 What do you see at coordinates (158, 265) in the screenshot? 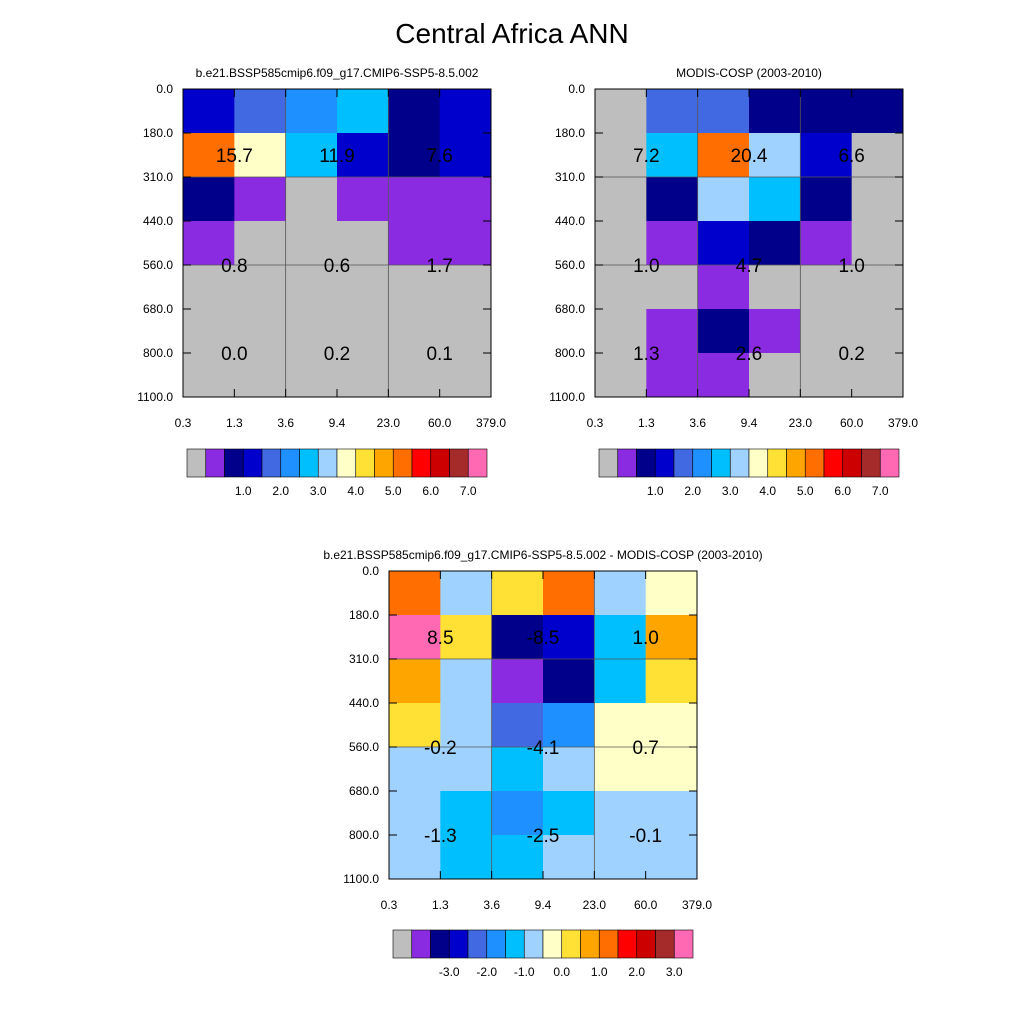
I see `model-ytick-label: 560.0` at bounding box center [158, 265].